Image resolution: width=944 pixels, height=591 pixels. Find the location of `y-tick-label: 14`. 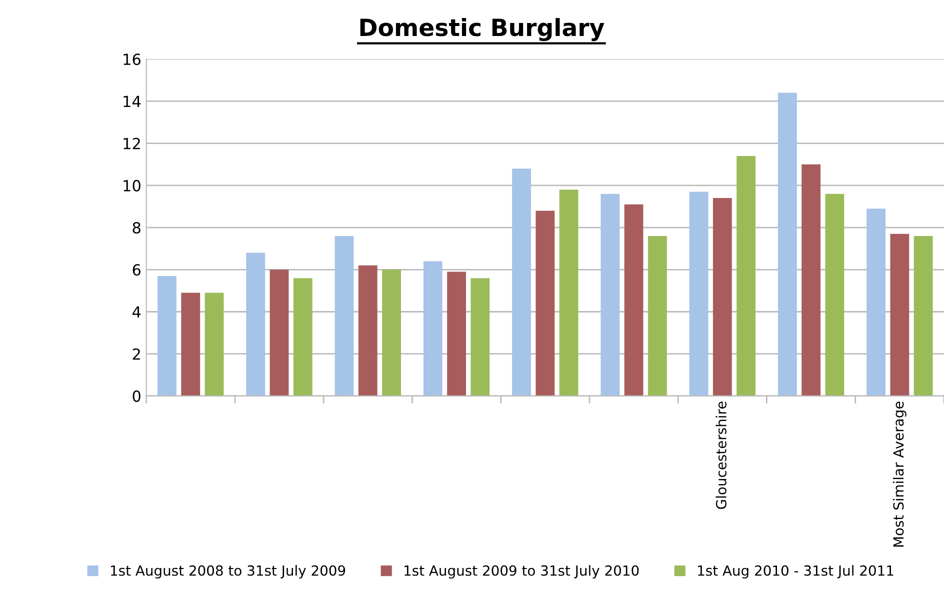

y-tick-label: 14 is located at coordinates (132, 102).